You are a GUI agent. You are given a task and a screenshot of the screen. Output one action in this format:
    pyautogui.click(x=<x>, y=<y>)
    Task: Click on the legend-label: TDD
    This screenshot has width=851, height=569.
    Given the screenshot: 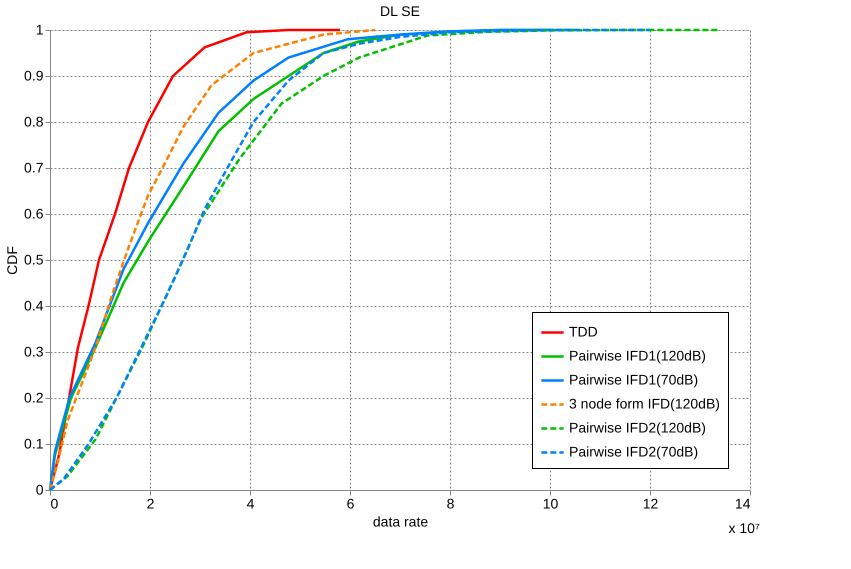 What is the action you would take?
    pyautogui.click(x=583, y=332)
    